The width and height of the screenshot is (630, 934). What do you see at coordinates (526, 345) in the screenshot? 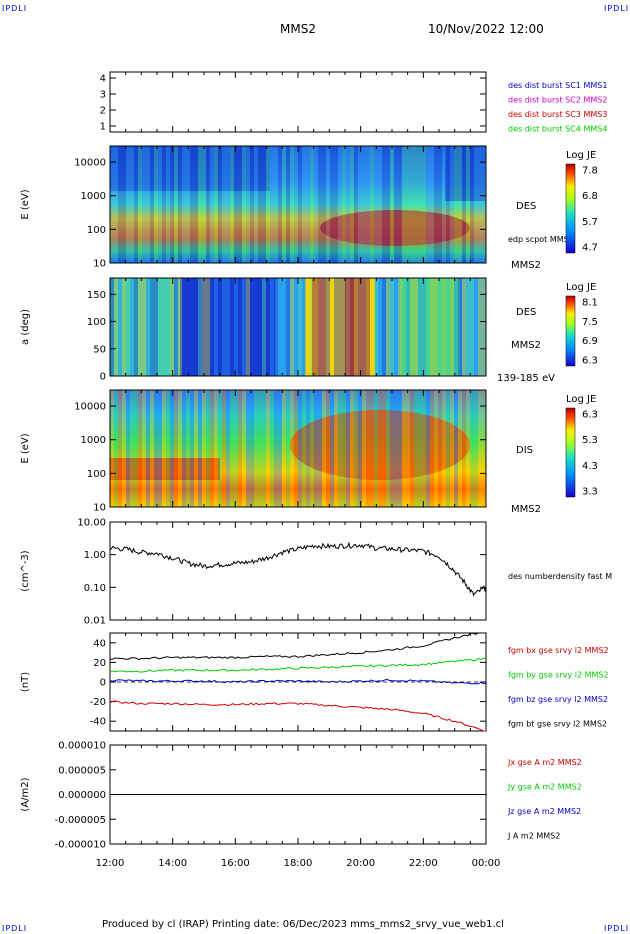
I see `spectrogram-label: MMS2` at bounding box center [526, 345].